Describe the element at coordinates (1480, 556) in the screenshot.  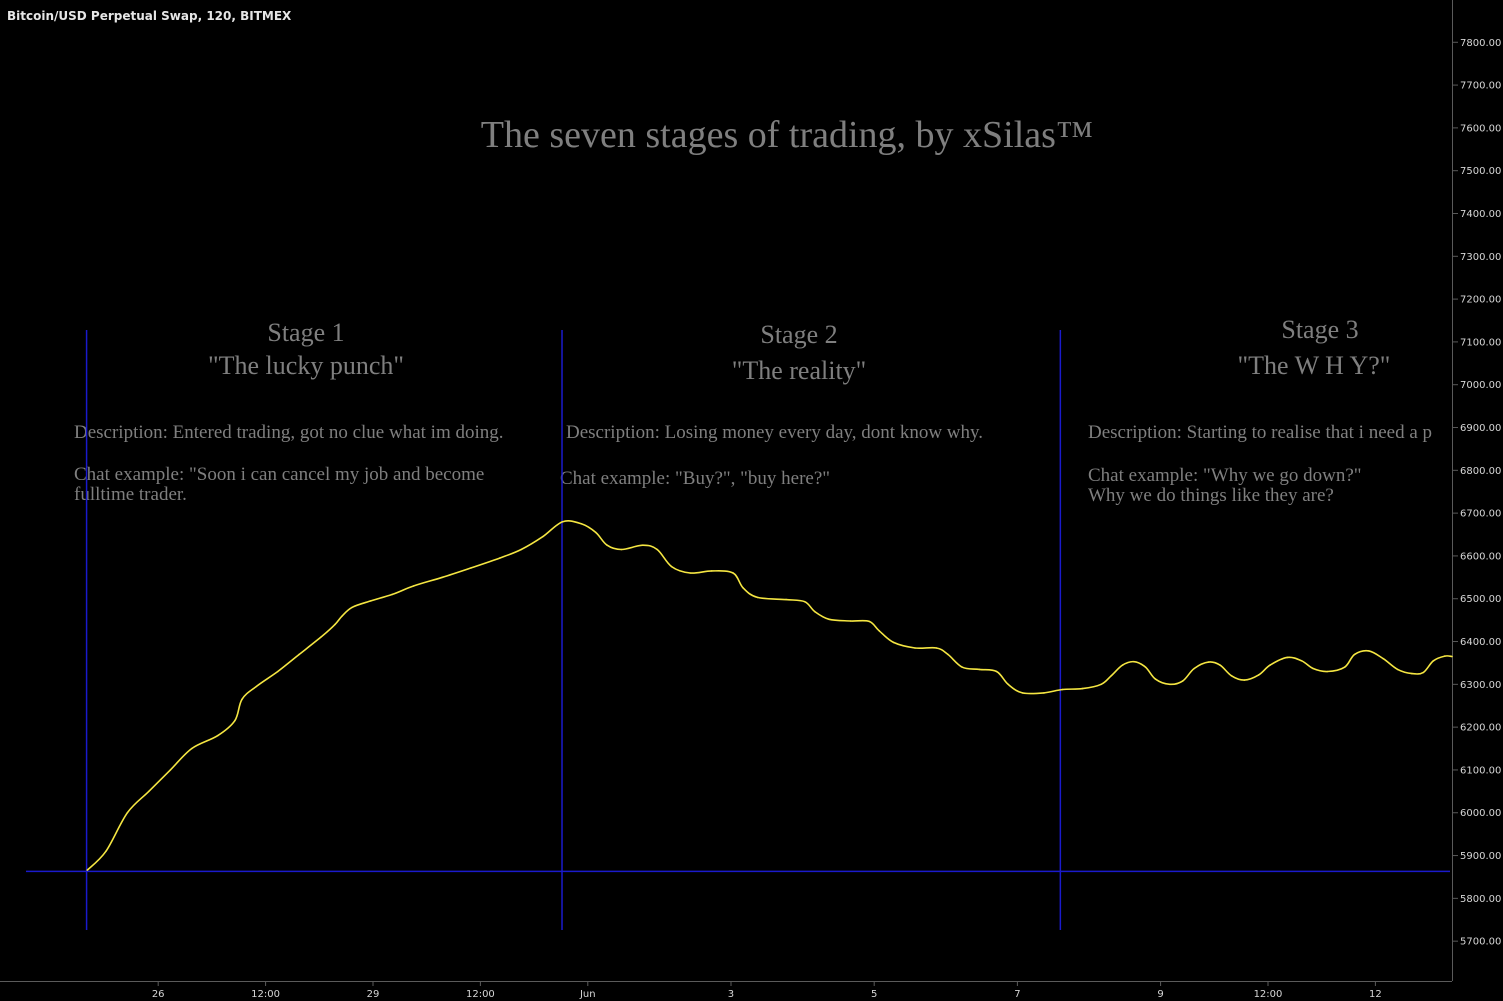
I see `y-tick-label: 6600.00` at that location.